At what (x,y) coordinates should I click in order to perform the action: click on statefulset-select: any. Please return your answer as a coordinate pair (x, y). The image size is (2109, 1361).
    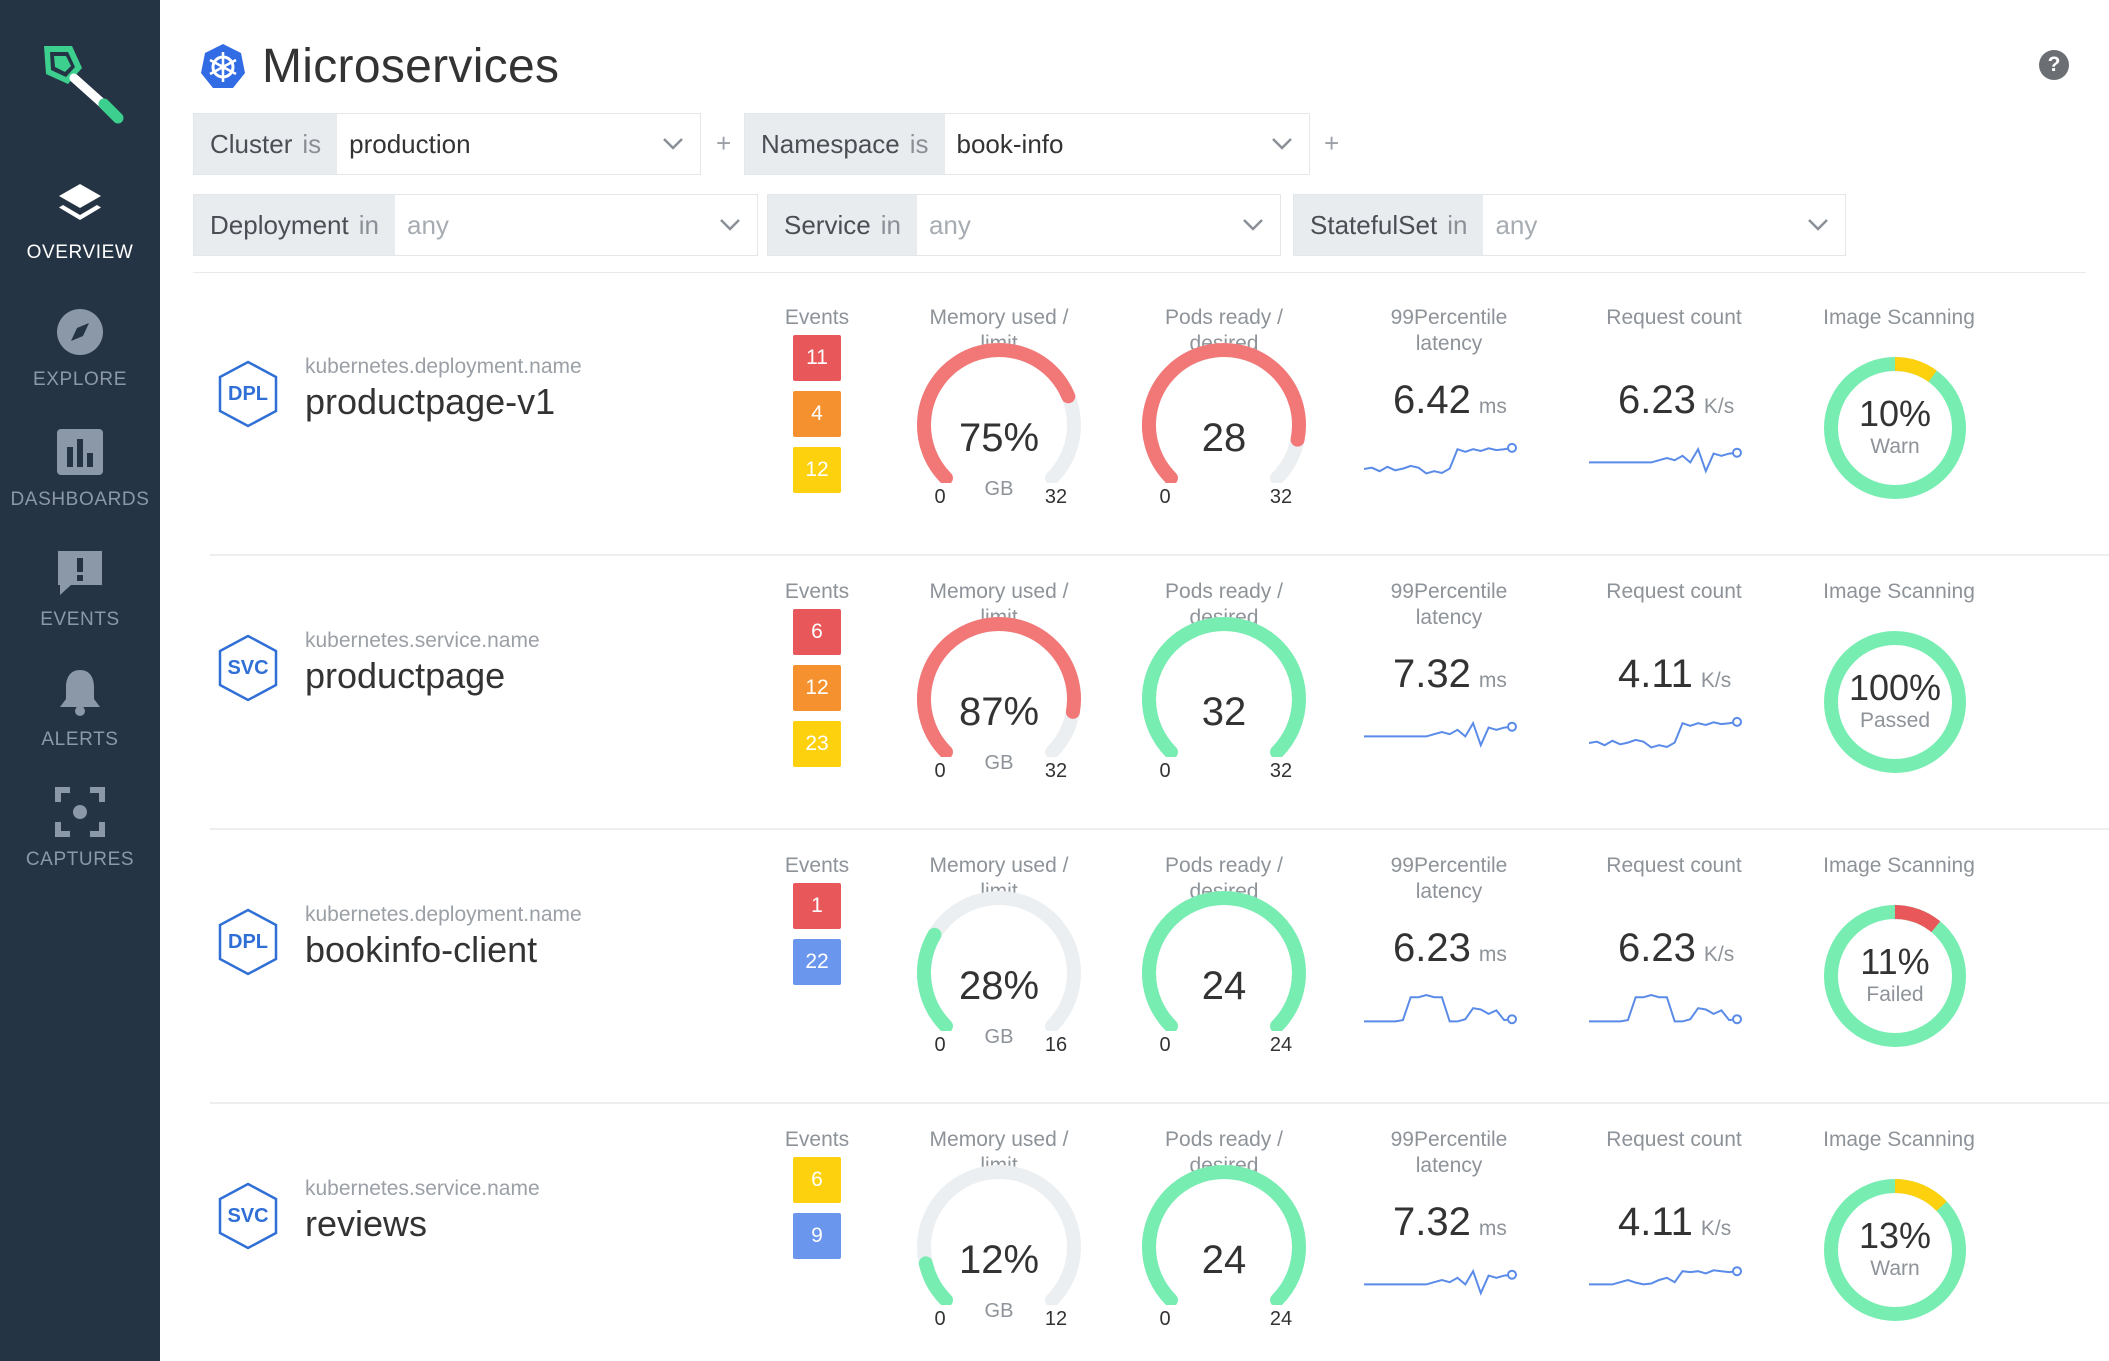
    Looking at the image, I should click on (1664, 225).